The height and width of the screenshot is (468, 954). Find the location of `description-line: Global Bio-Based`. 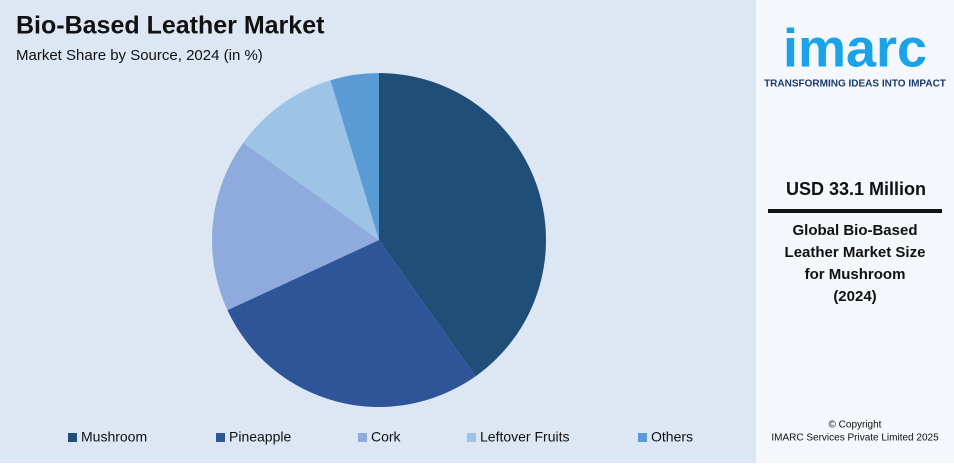

description-line: Global Bio-Based is located at coordinates (854, 230).